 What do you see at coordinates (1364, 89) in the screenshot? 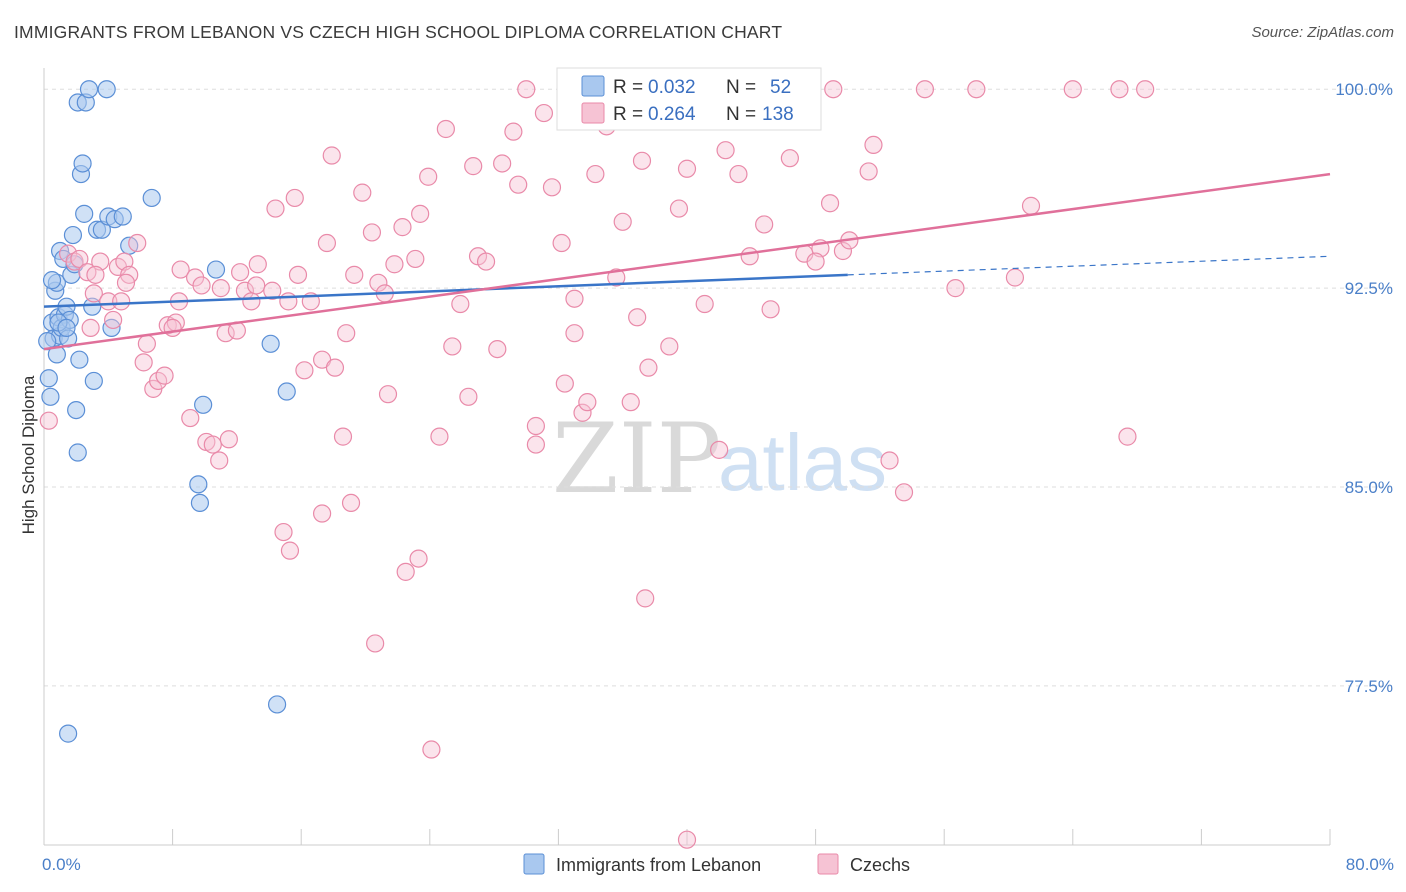
I see `y-tick-label: 100.0%` at bounding box center [1364, 89].